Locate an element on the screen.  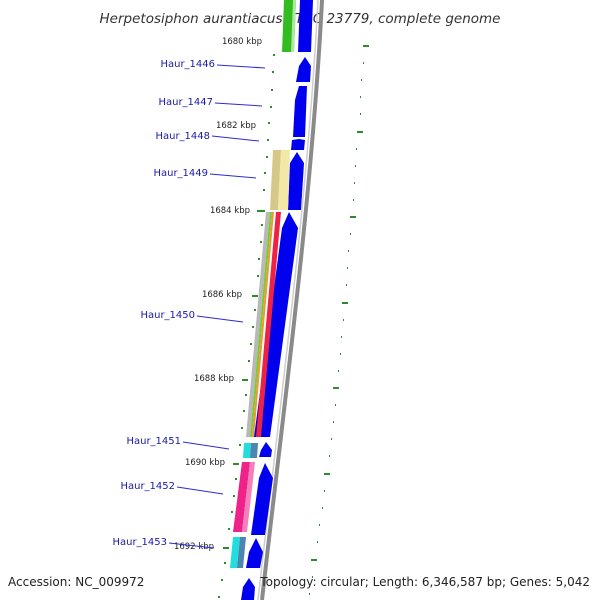
scale-label: 1688 kbp is located at coordinates (214, 379).